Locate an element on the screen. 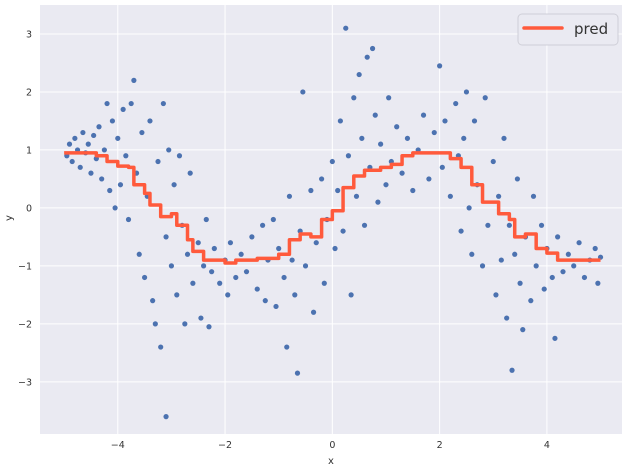 This screenshot has width=630, height=474. y-tick-label: 0 is located at coordinates (29, 208).